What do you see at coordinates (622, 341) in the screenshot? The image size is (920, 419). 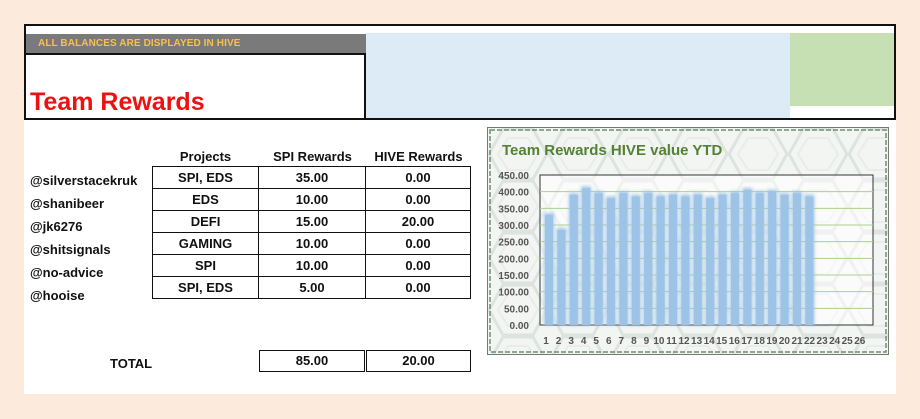 I see `x-tick-label: 7` at bounding box center [622, 341].